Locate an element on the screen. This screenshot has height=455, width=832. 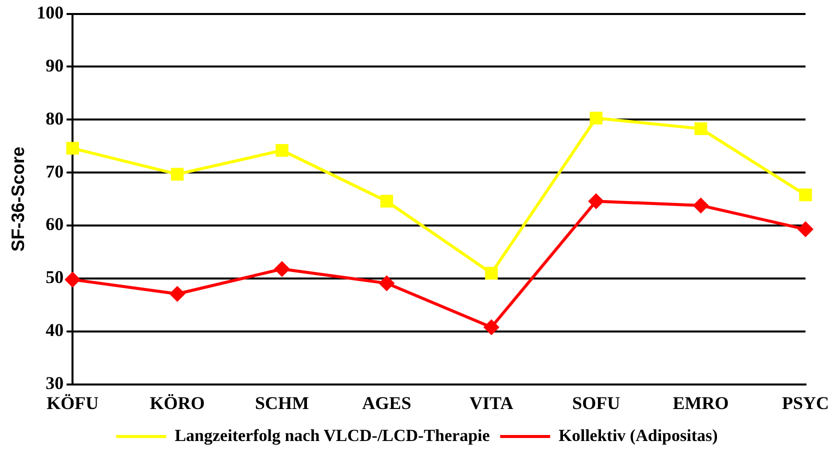
x-tick-label: KÖRO is located at coordinates (177, 402).